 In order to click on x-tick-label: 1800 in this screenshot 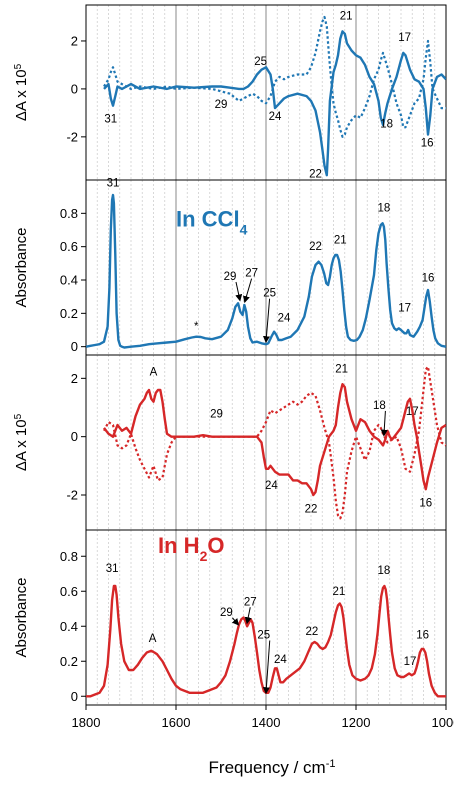, I will do `click(86, 722)`.